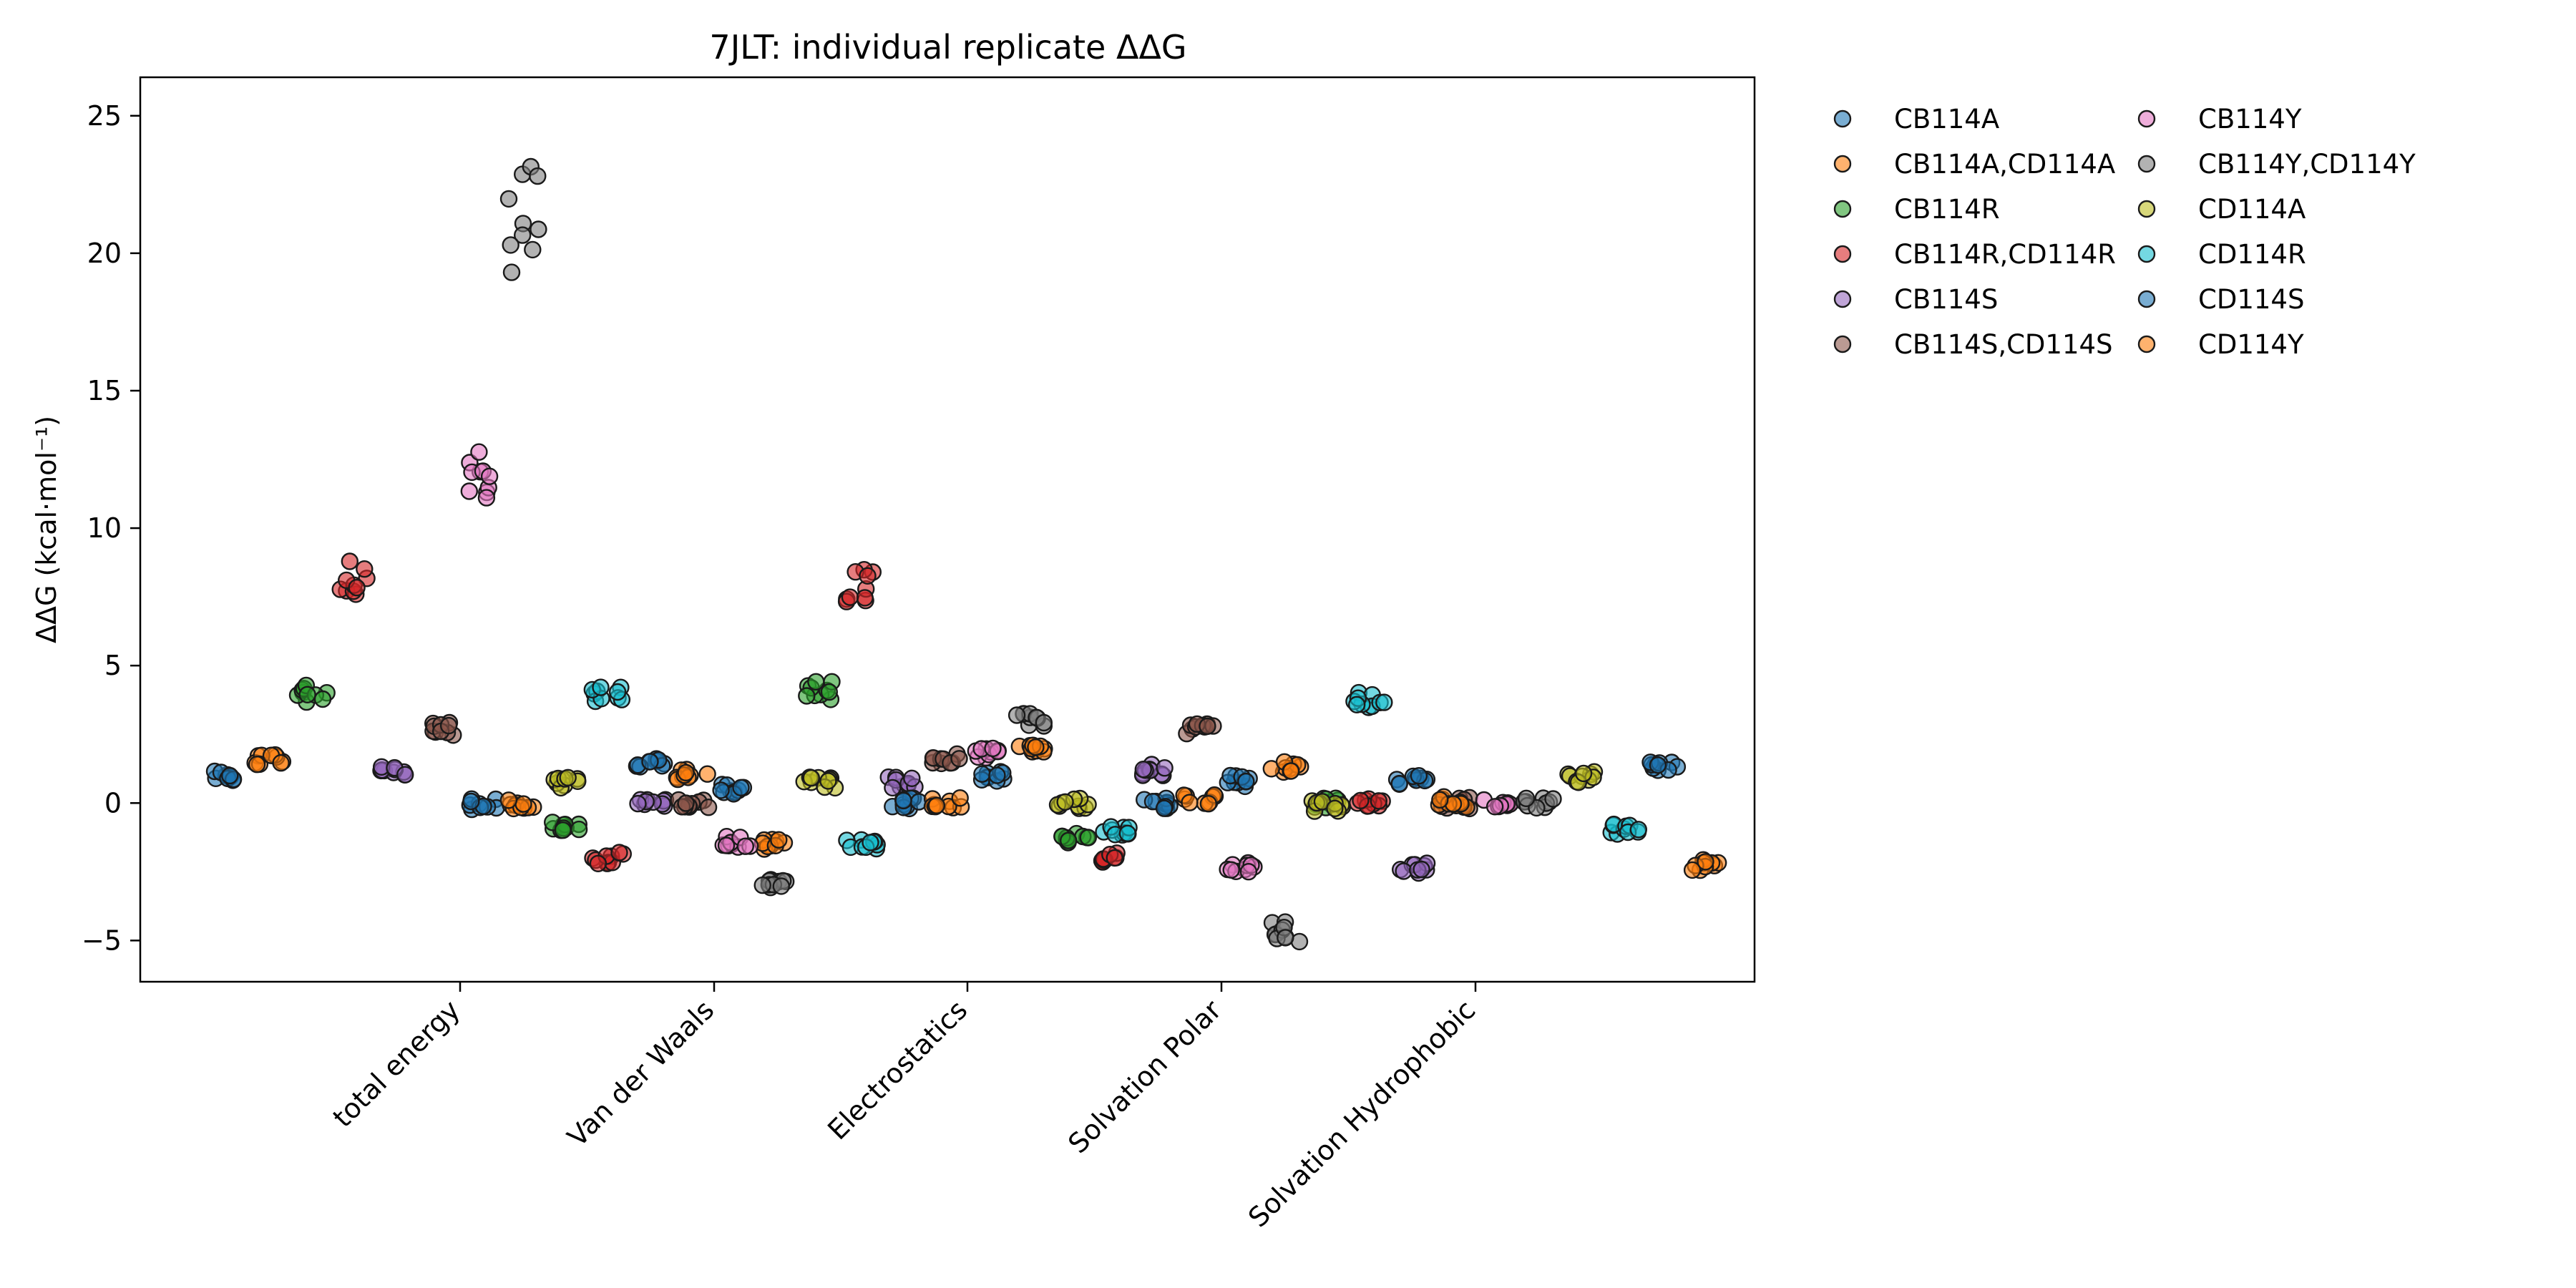 The height and width of the screenshot is (1288, 2576). What do you see at coordinates (2252, 209) in the screenshot?
I see `legend-label: CD114A` at bounding box center [2252, 209].